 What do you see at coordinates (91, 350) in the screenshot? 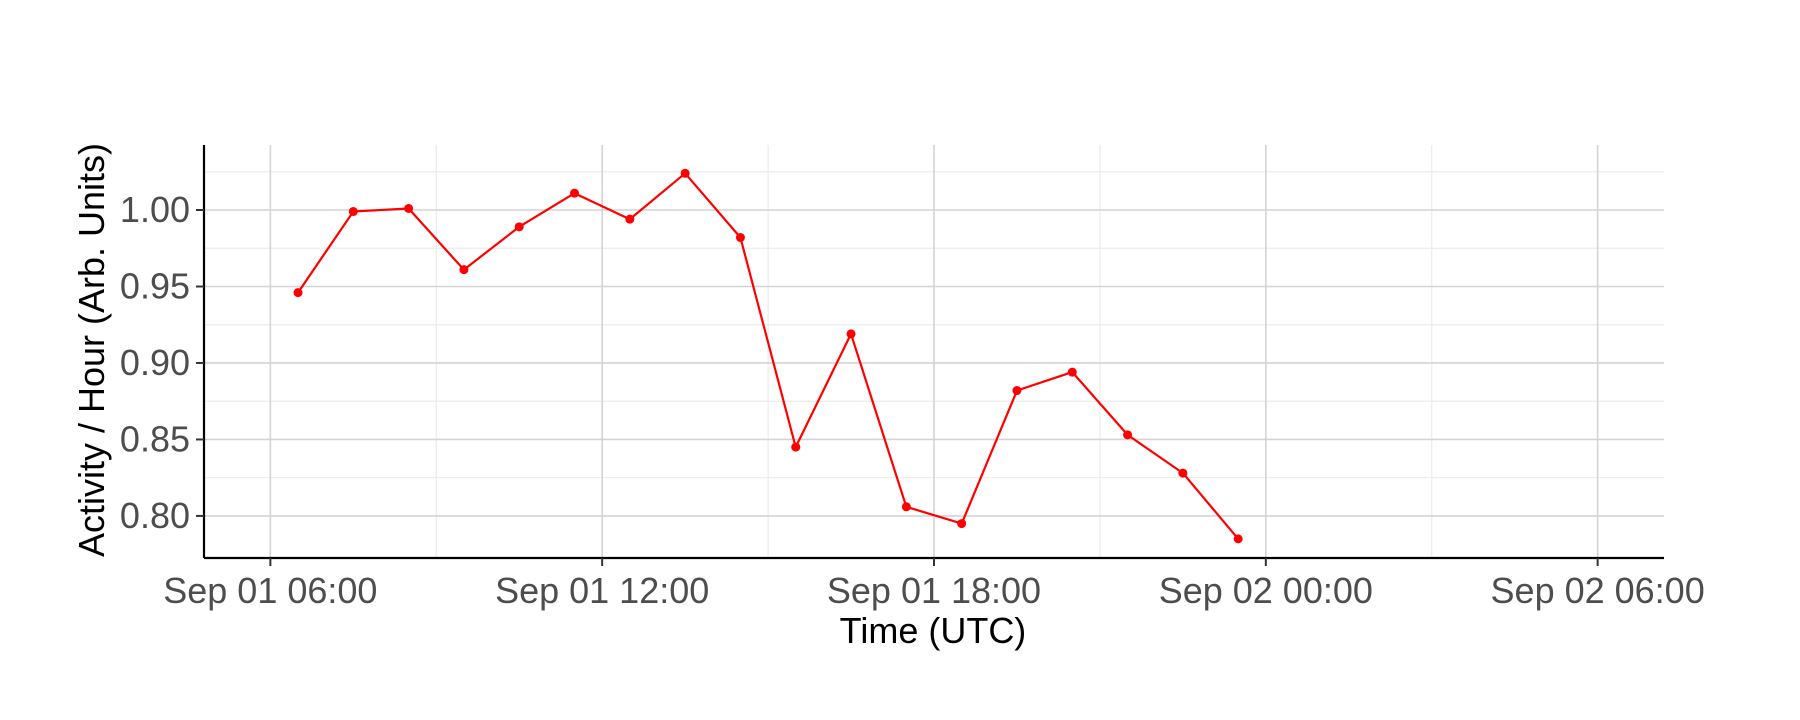
I see `y-axis-title: Activity / Hour (Arb. Units)` at bounding box center [91, 350].